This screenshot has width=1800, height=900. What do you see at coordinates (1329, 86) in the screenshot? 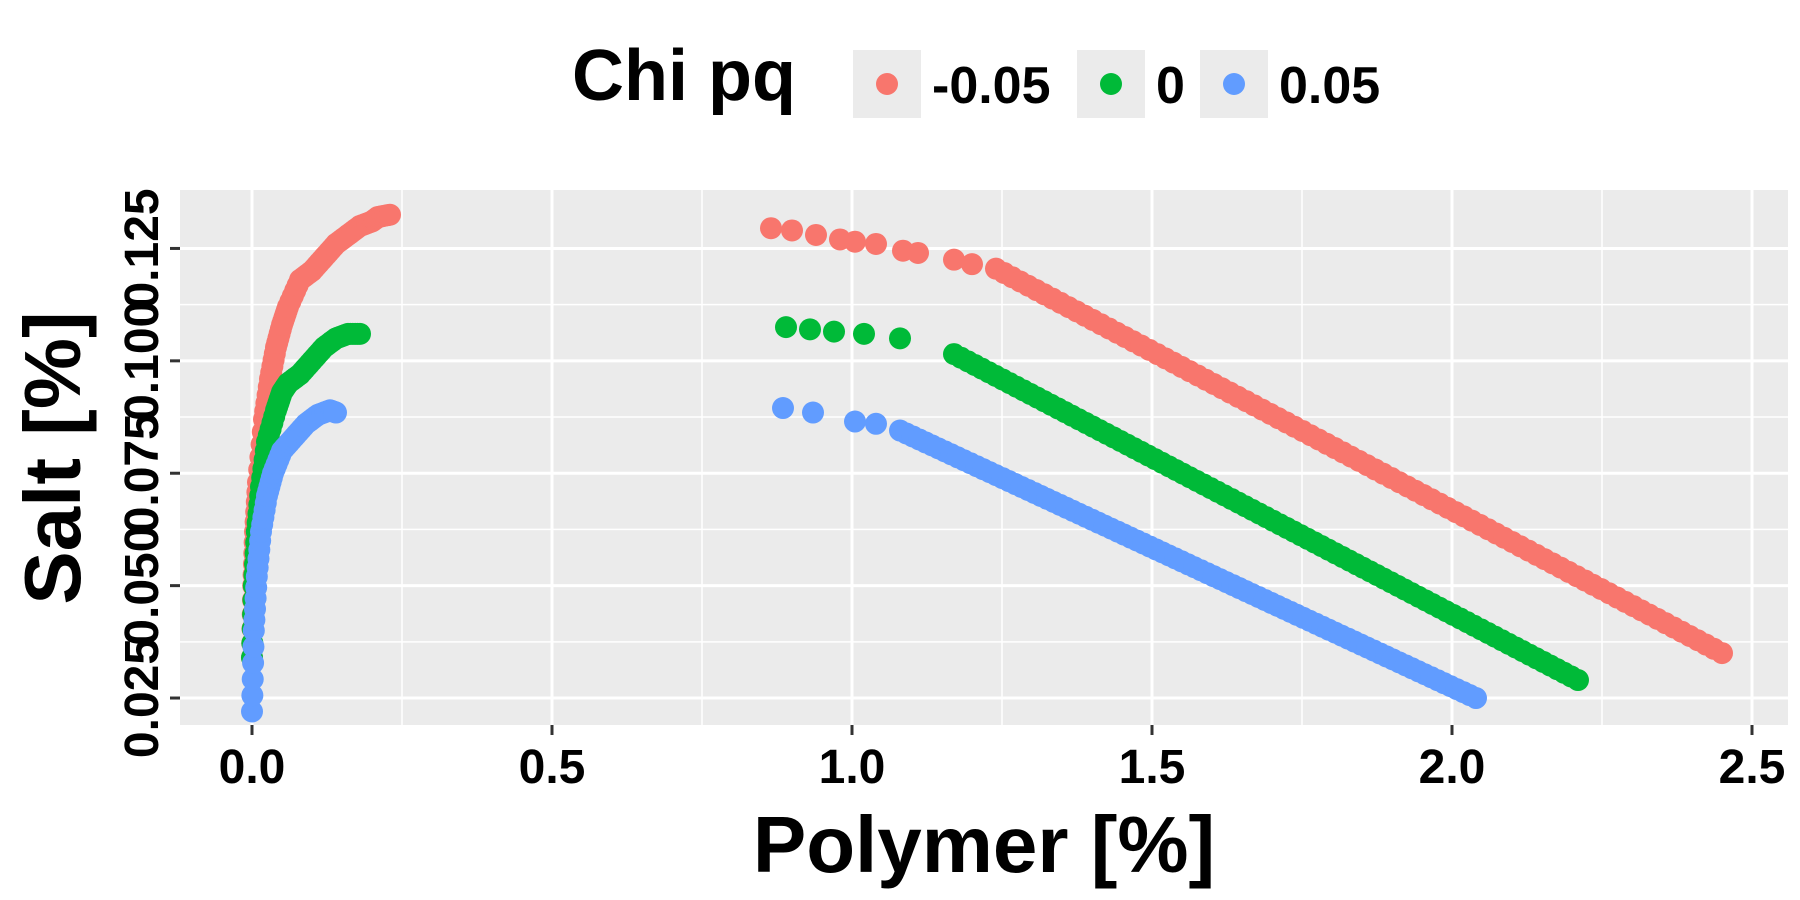
I see `legend-label-005: 0.05` at bounding box center [1329, 86].